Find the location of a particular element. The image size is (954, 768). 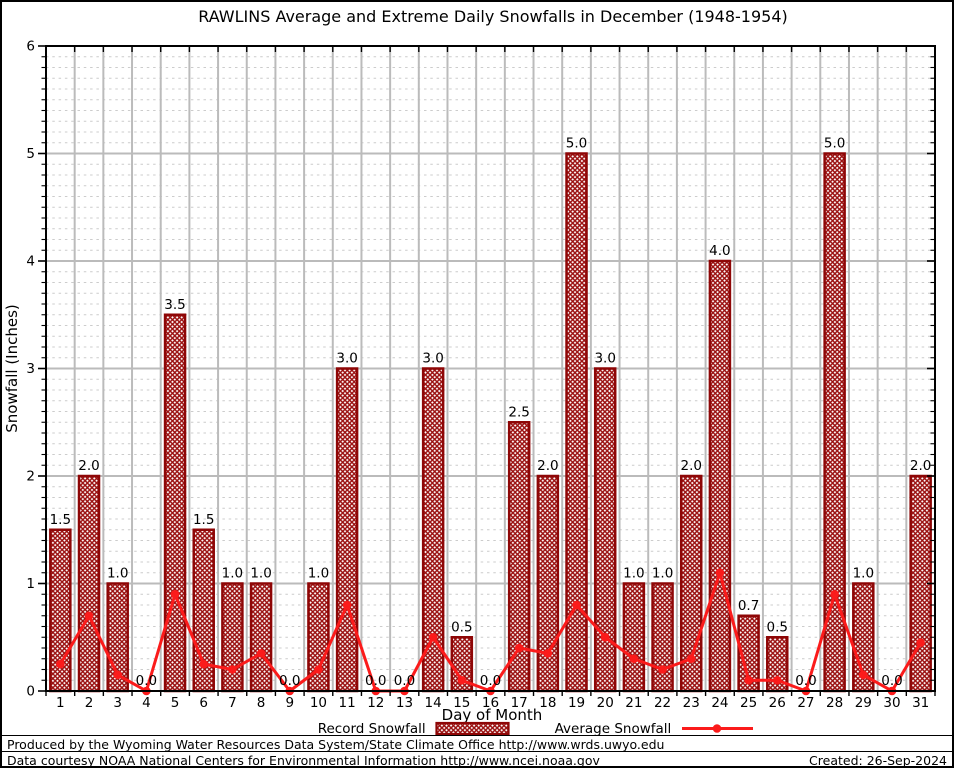

svg-text: 28 is located at coordinates (834, 703).